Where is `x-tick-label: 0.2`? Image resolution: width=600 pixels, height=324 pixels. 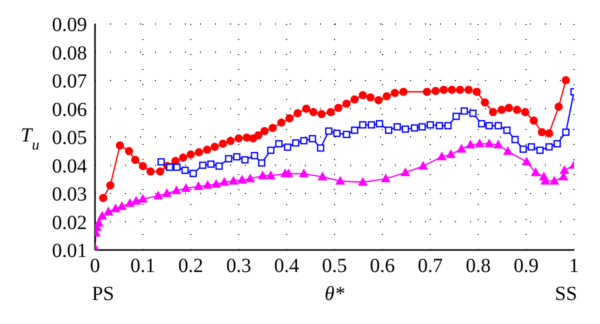 x-tick-label: 0.2 is located at coordinates (191, 266).